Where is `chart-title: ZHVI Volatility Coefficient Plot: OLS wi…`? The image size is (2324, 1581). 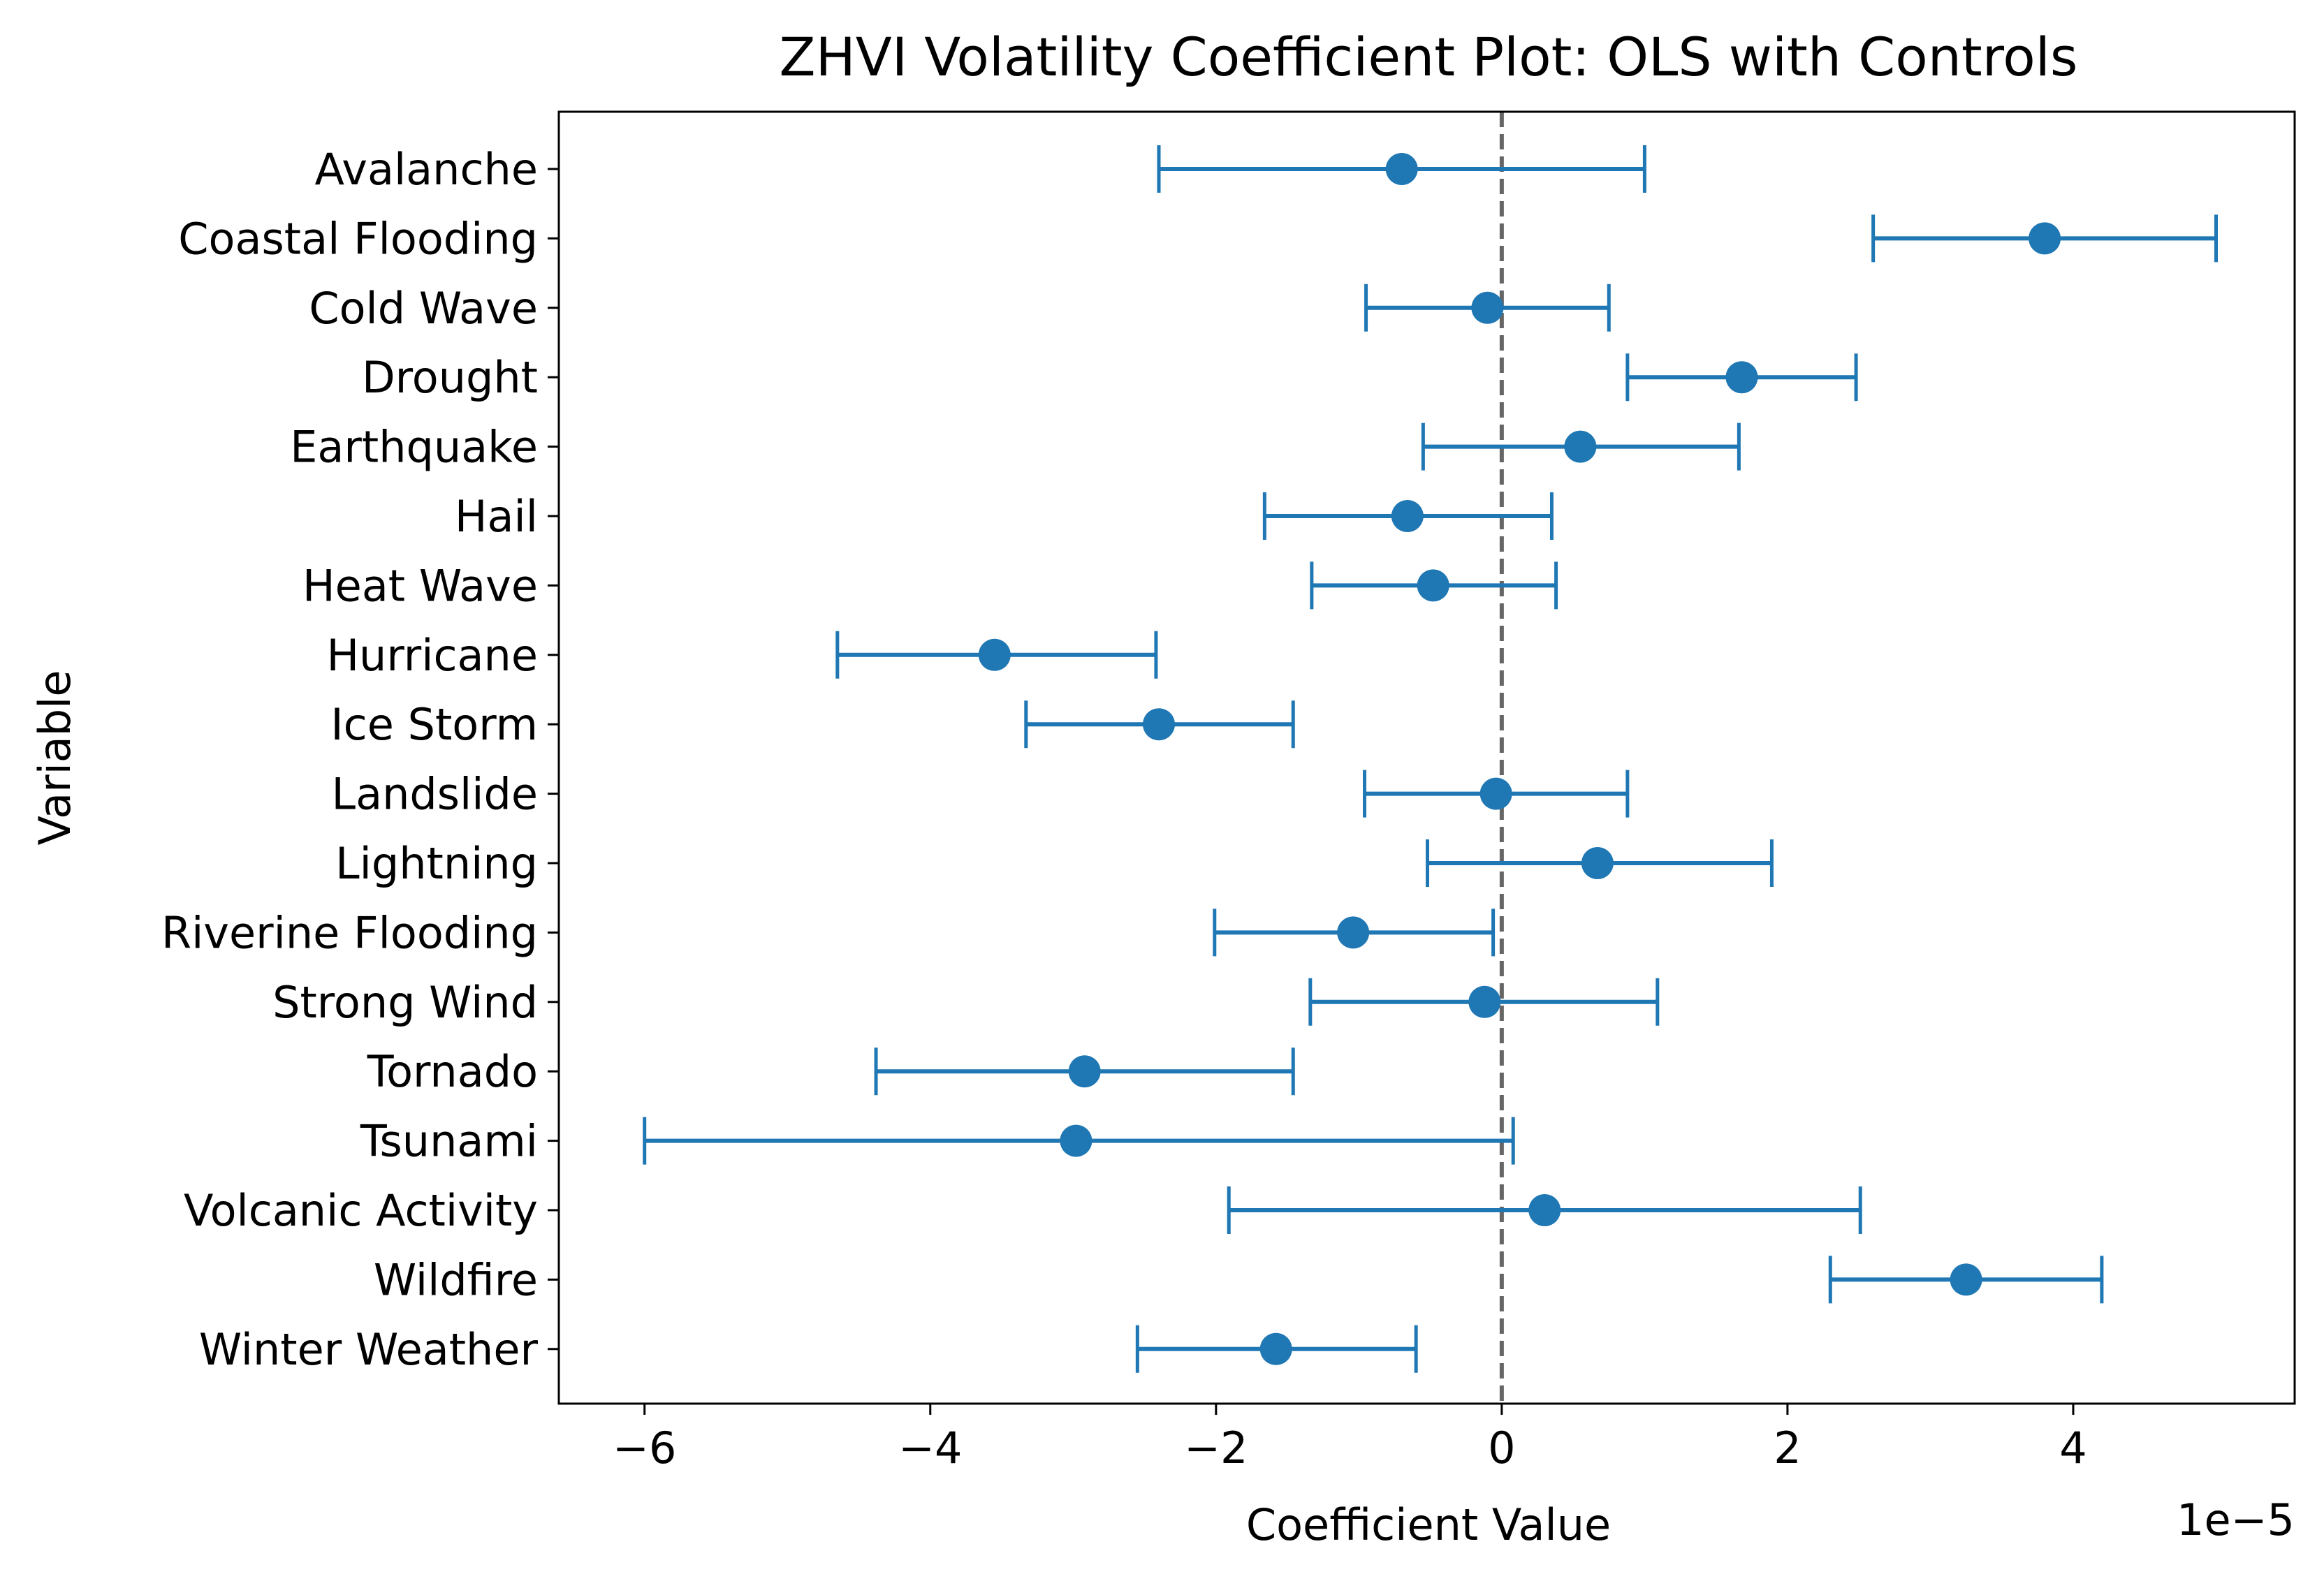 chart-title: ZHVI Volatility Coefficient Plot: OLS wi… is located at coordinates (1429, 57).